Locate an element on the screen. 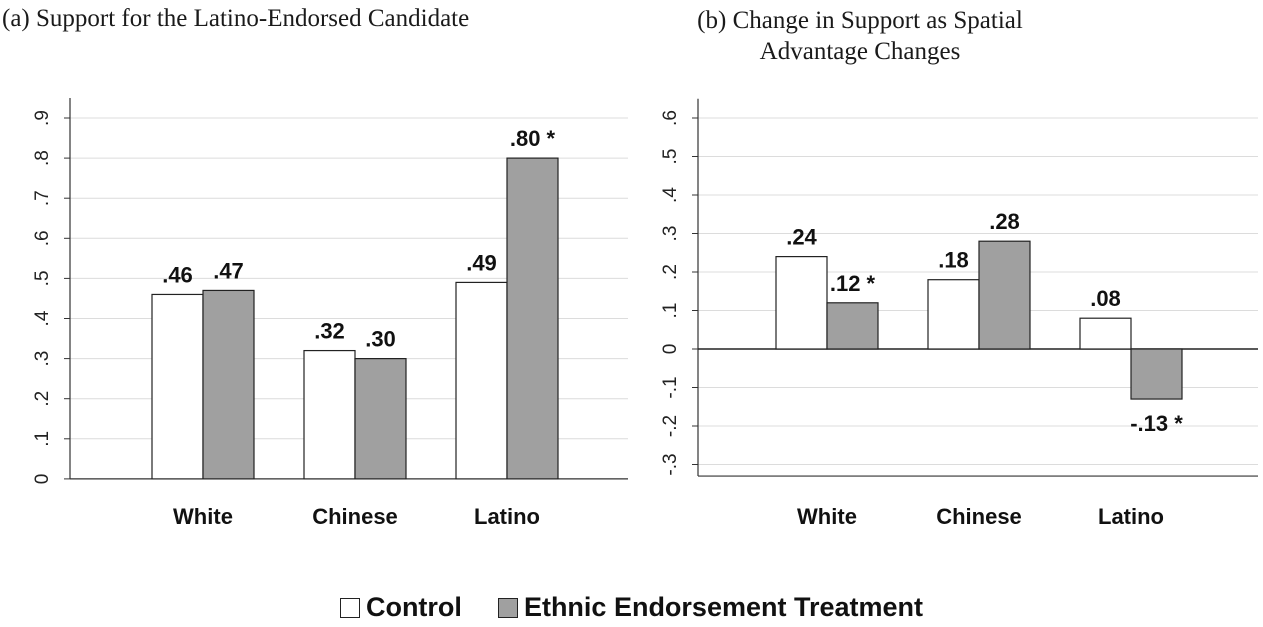  panela-data-label: .30 is located at coordinates (380, 339).